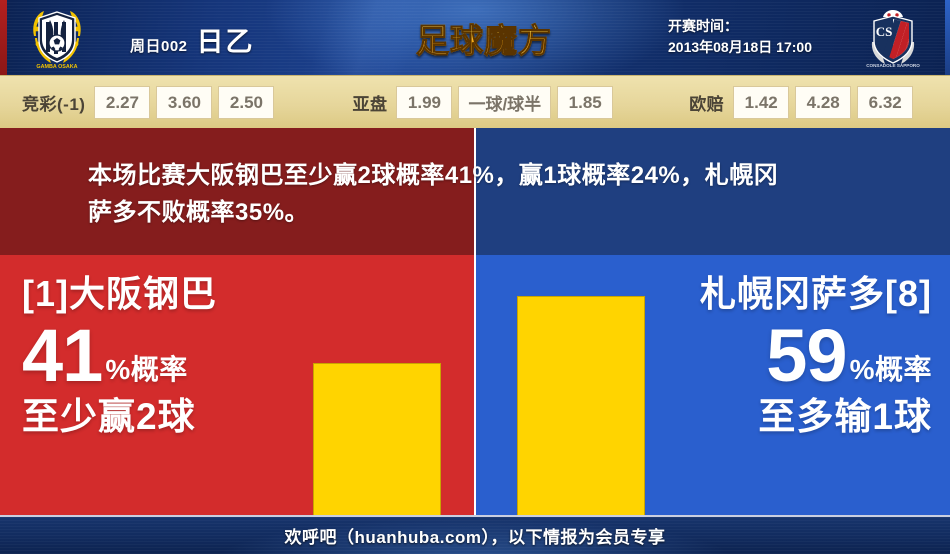  I want to click on away-team-crest-icon: CS CONSADOLE SAPPORO, so click(893, 39).